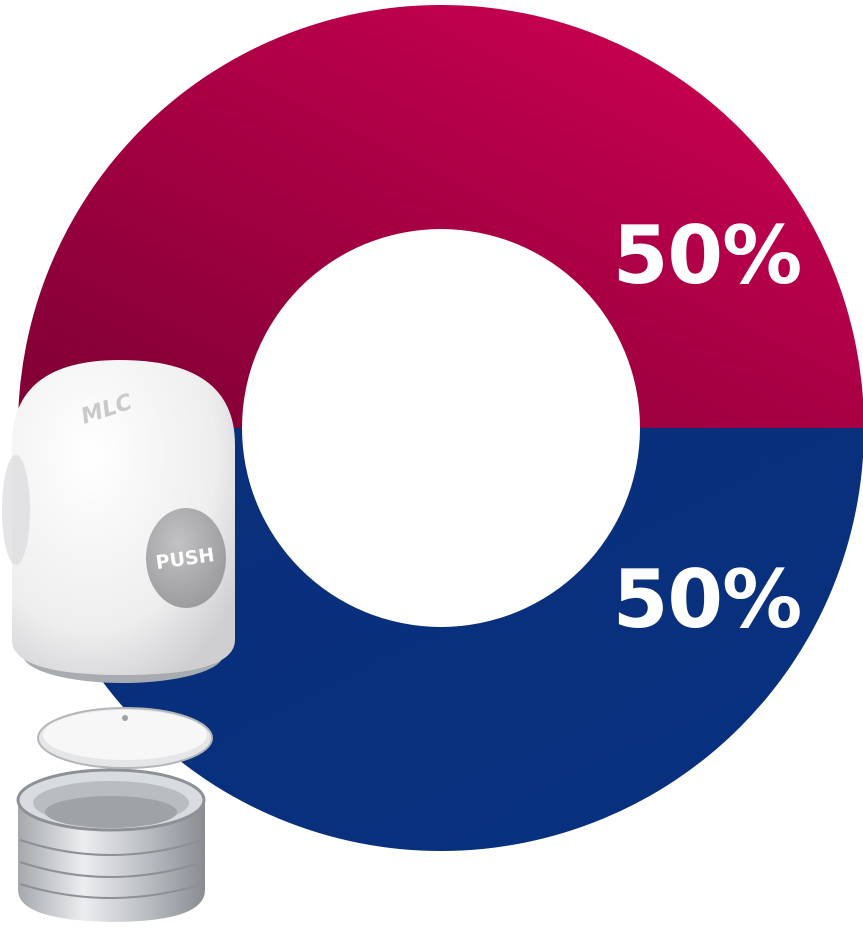 The height and width of the screenshot is (931, 863). What do you see at coordinates (186, 558) in the screenshot?
I see `push-button: PUSH` at bounding box center [186, 558].